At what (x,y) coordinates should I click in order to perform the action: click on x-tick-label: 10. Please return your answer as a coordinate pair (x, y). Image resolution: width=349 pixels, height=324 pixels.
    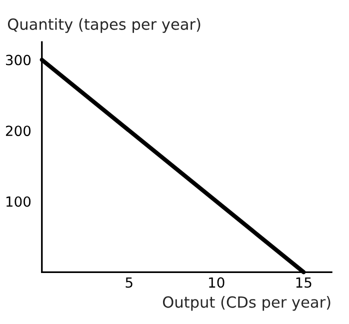
    Looking at the image, I should click on (216, 282).